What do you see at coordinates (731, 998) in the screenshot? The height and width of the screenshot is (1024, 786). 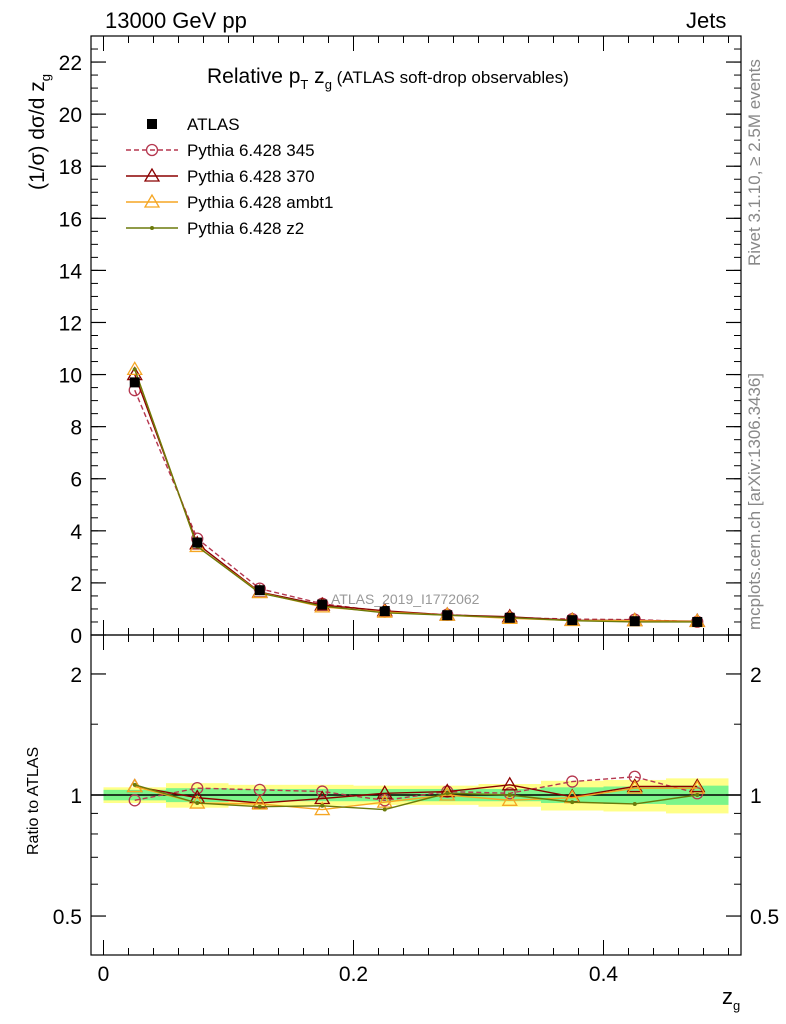 I see `x-axis-label: zg` at bounding box center [731, 998].